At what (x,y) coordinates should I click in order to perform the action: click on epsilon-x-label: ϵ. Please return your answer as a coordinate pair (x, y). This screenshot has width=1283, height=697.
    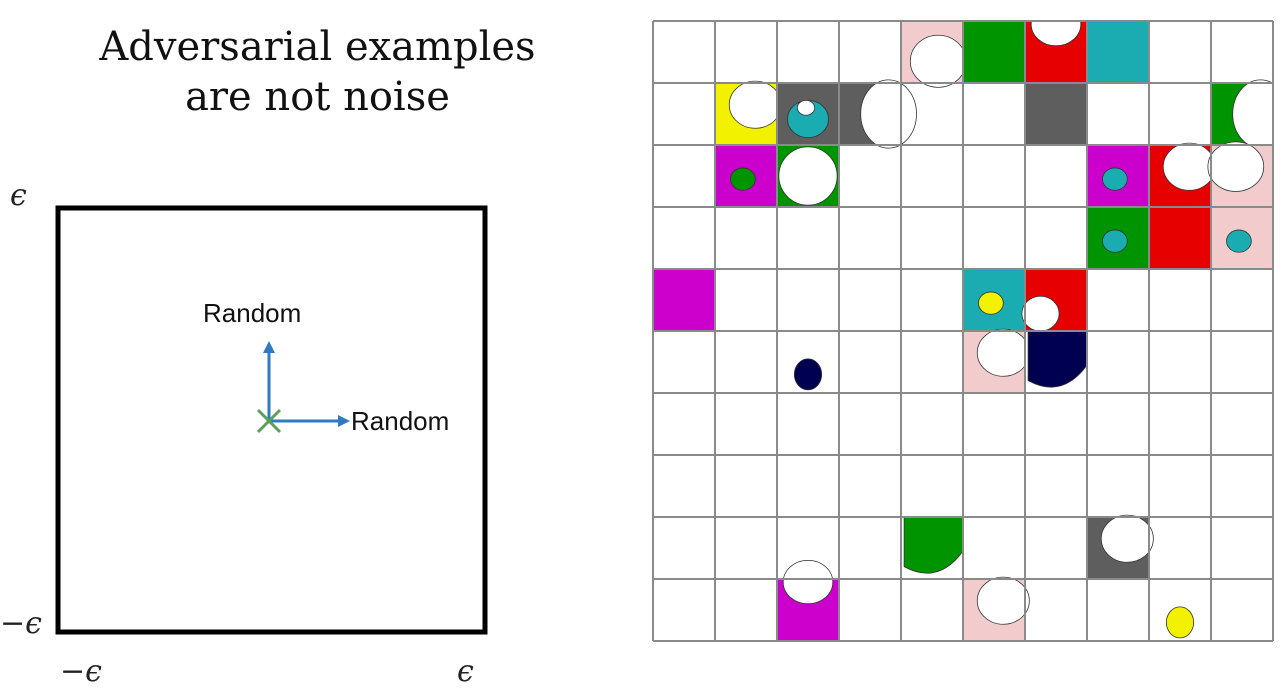
    Looking at the image, I should click on (465, 671).